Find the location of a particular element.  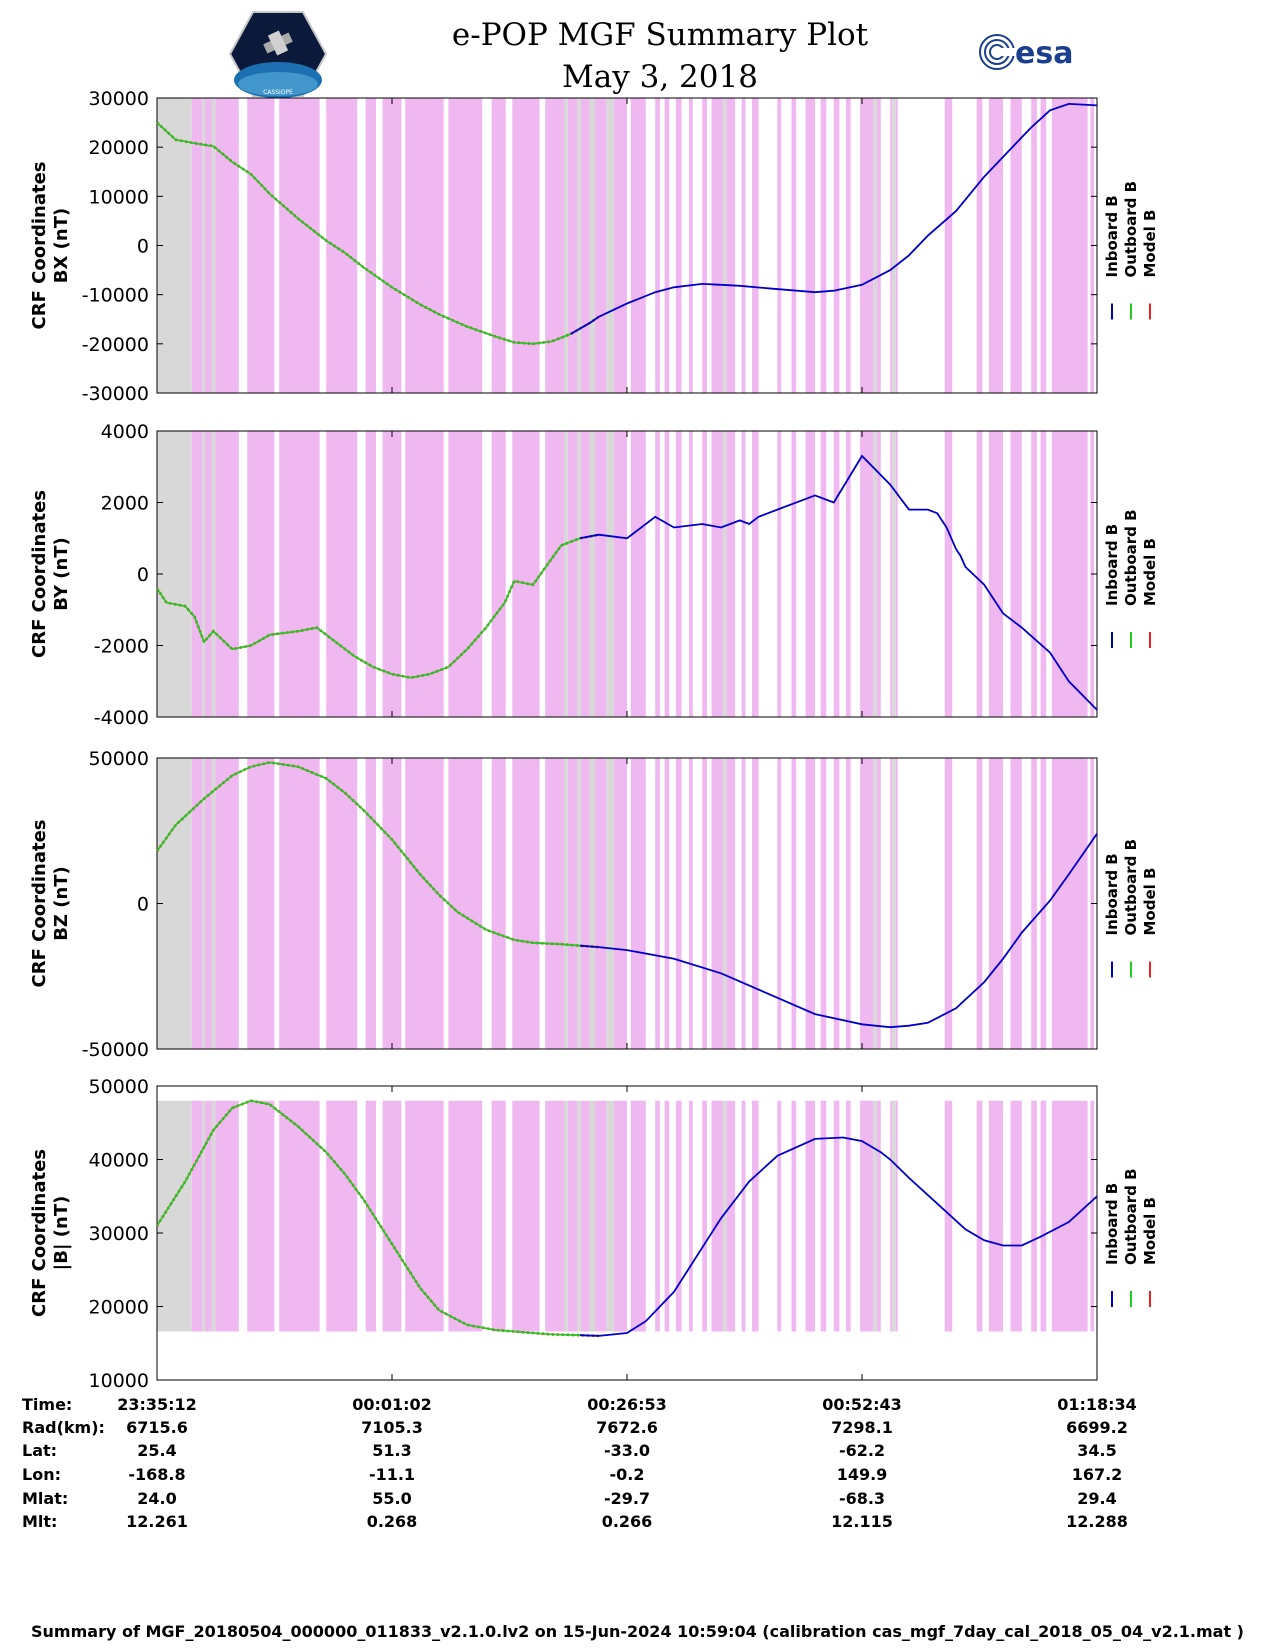

by-ylabel: CRF CoordinatesBY (nT) is located at coordinates (50, 574).